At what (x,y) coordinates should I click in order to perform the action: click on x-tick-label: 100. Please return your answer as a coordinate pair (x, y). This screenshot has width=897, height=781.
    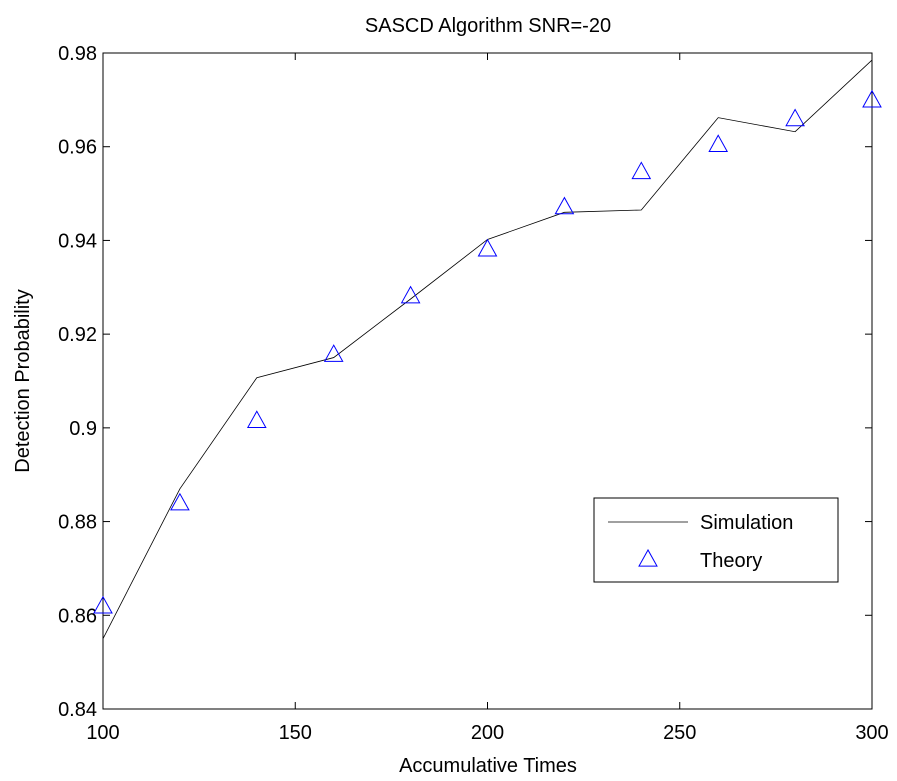
    Looking at the image, I should click on (102, 733).